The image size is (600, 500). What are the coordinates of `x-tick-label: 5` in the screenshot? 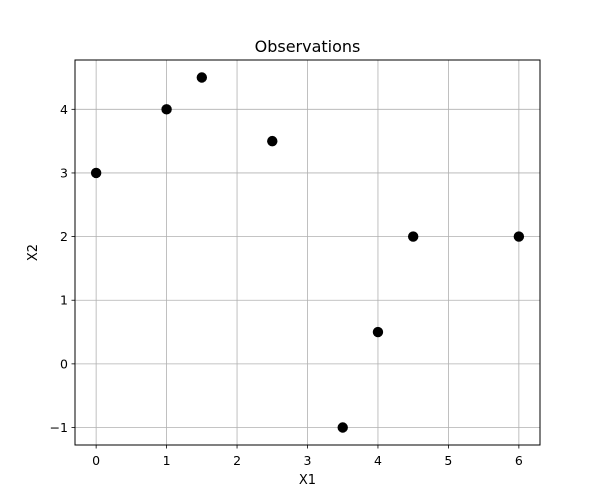 It's located at (448, 460).